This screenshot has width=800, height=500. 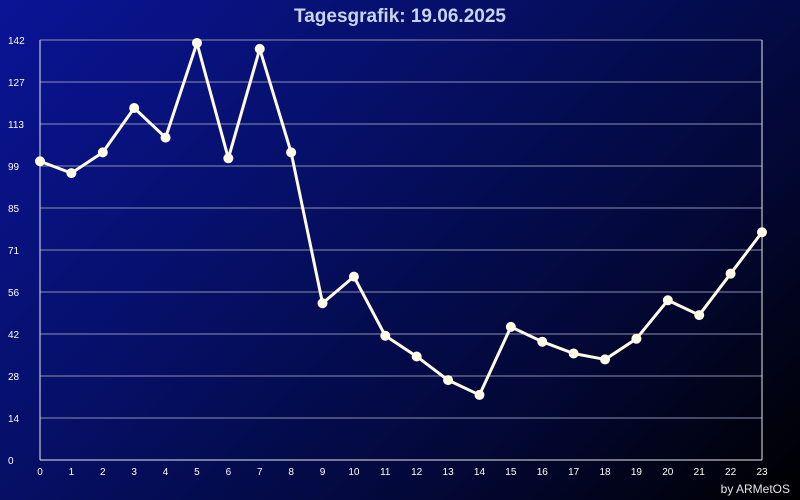 What do you see at coordinates (354, 472) in the screenshot?
I see `x-tick-label: 10` at bounding box center [354, 472].